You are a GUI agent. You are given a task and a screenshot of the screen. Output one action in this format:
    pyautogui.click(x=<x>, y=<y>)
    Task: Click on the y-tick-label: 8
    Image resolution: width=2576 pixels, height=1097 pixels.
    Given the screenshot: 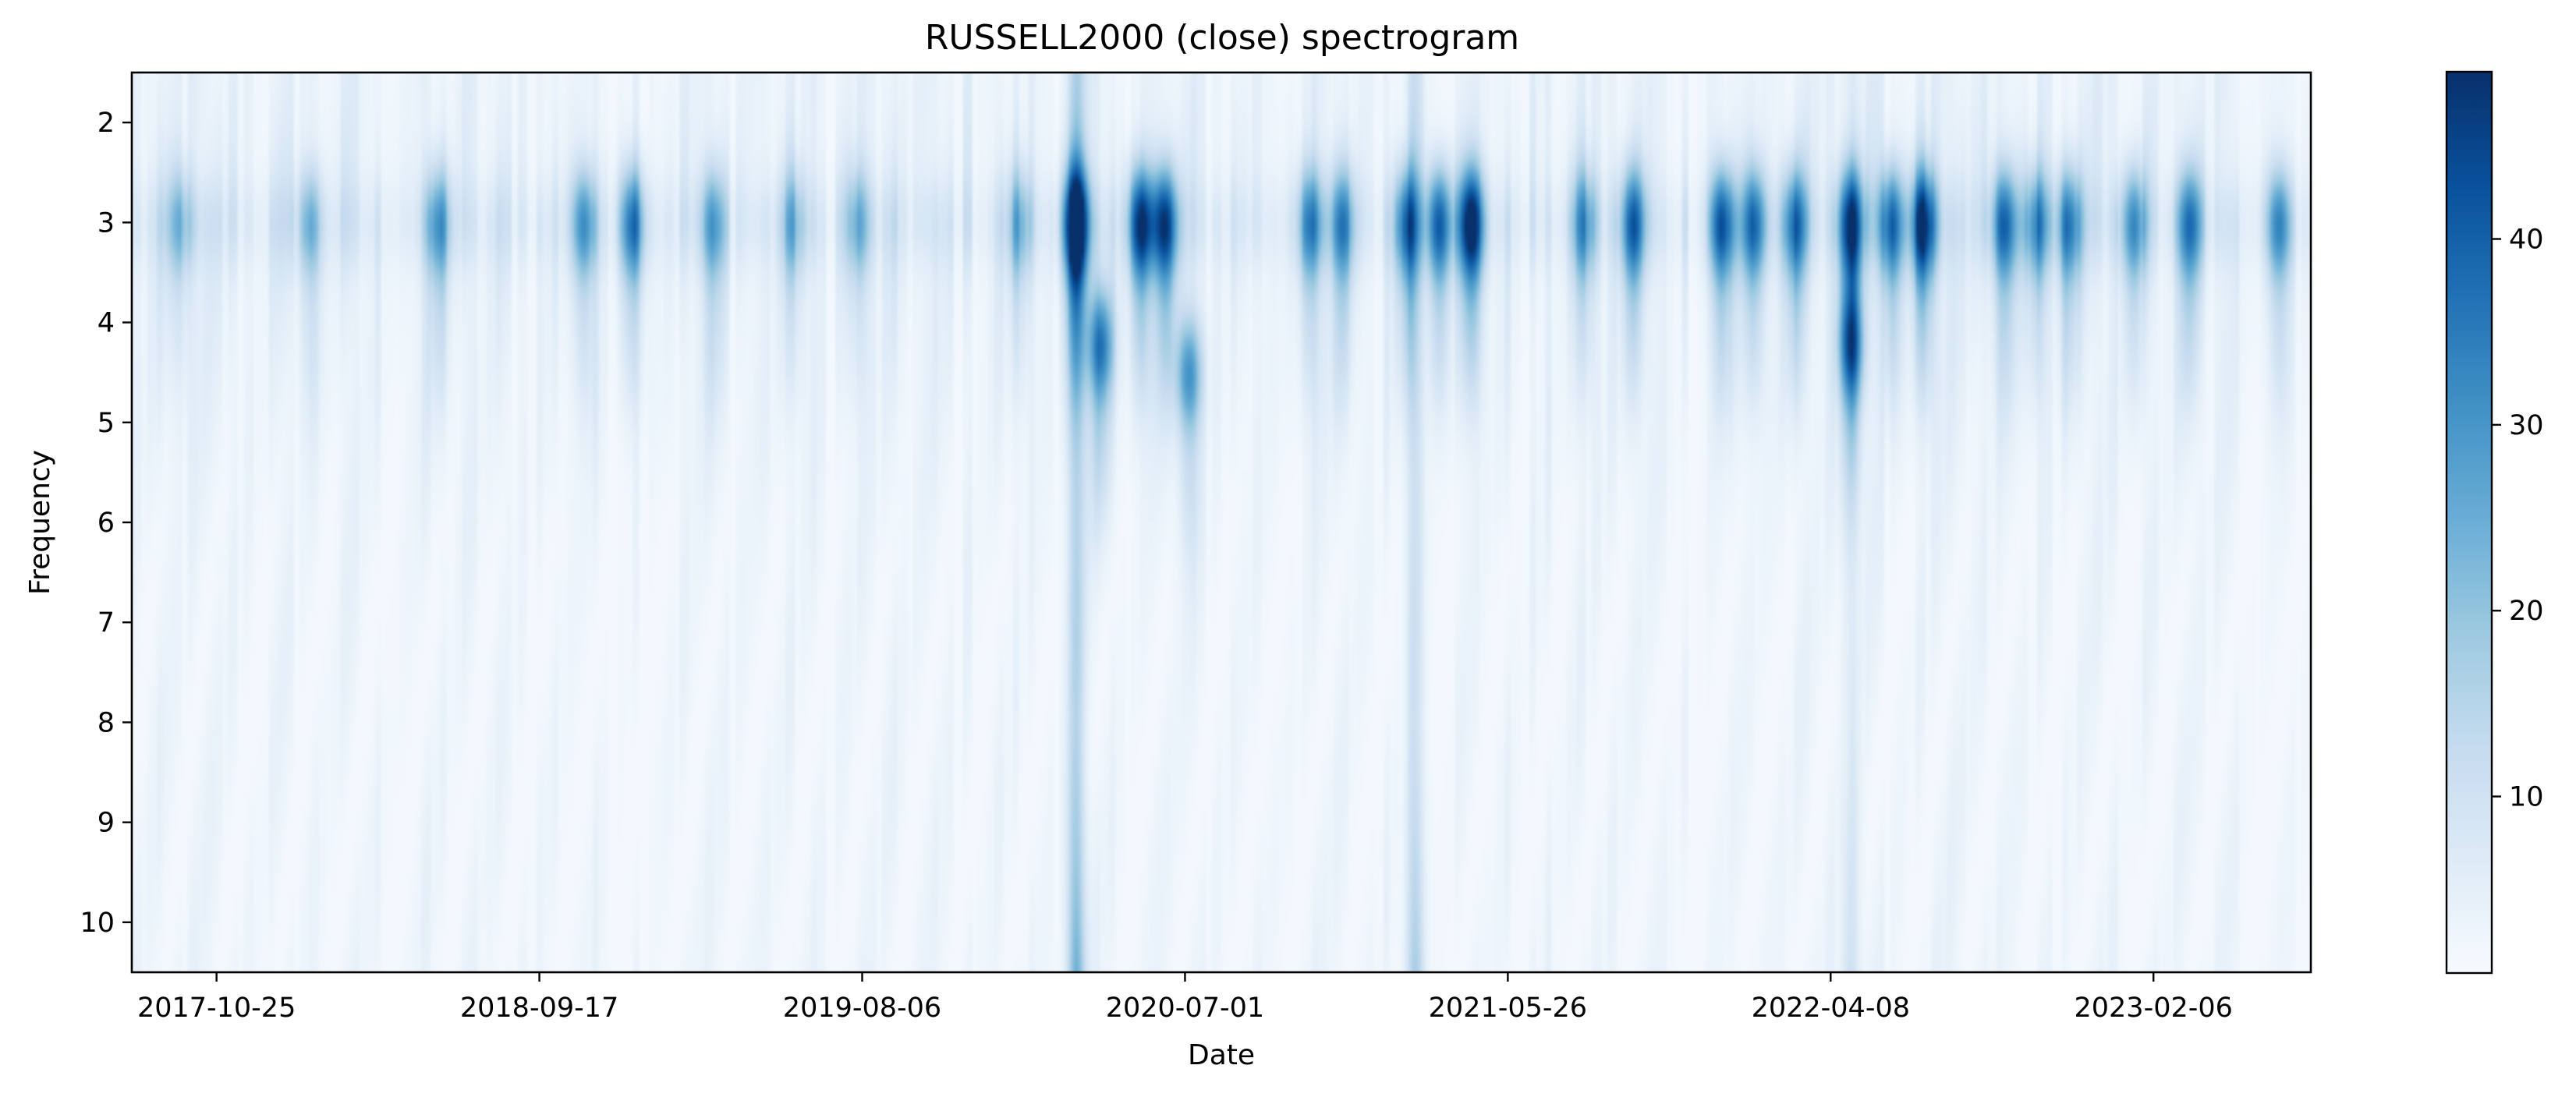 What is the action you would take?
    pyautogui.click(x=106, y=723)
    